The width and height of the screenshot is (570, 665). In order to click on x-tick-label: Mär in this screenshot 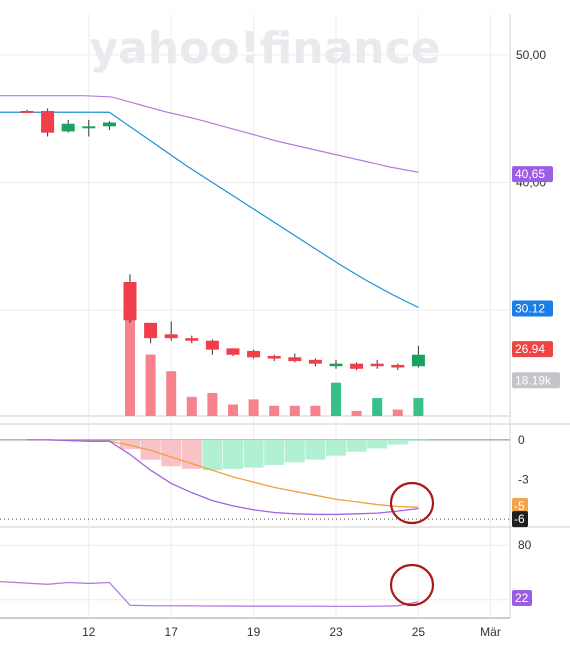, I will do `click(490, 632)`.